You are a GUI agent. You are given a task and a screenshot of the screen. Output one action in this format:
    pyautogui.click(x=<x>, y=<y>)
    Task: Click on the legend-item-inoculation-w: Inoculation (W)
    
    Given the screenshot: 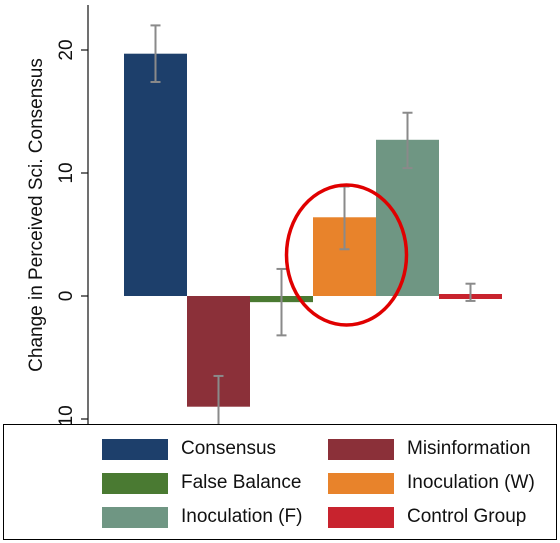 What is the action you would take?
    pyautogui.click(x=431, y=483)
    